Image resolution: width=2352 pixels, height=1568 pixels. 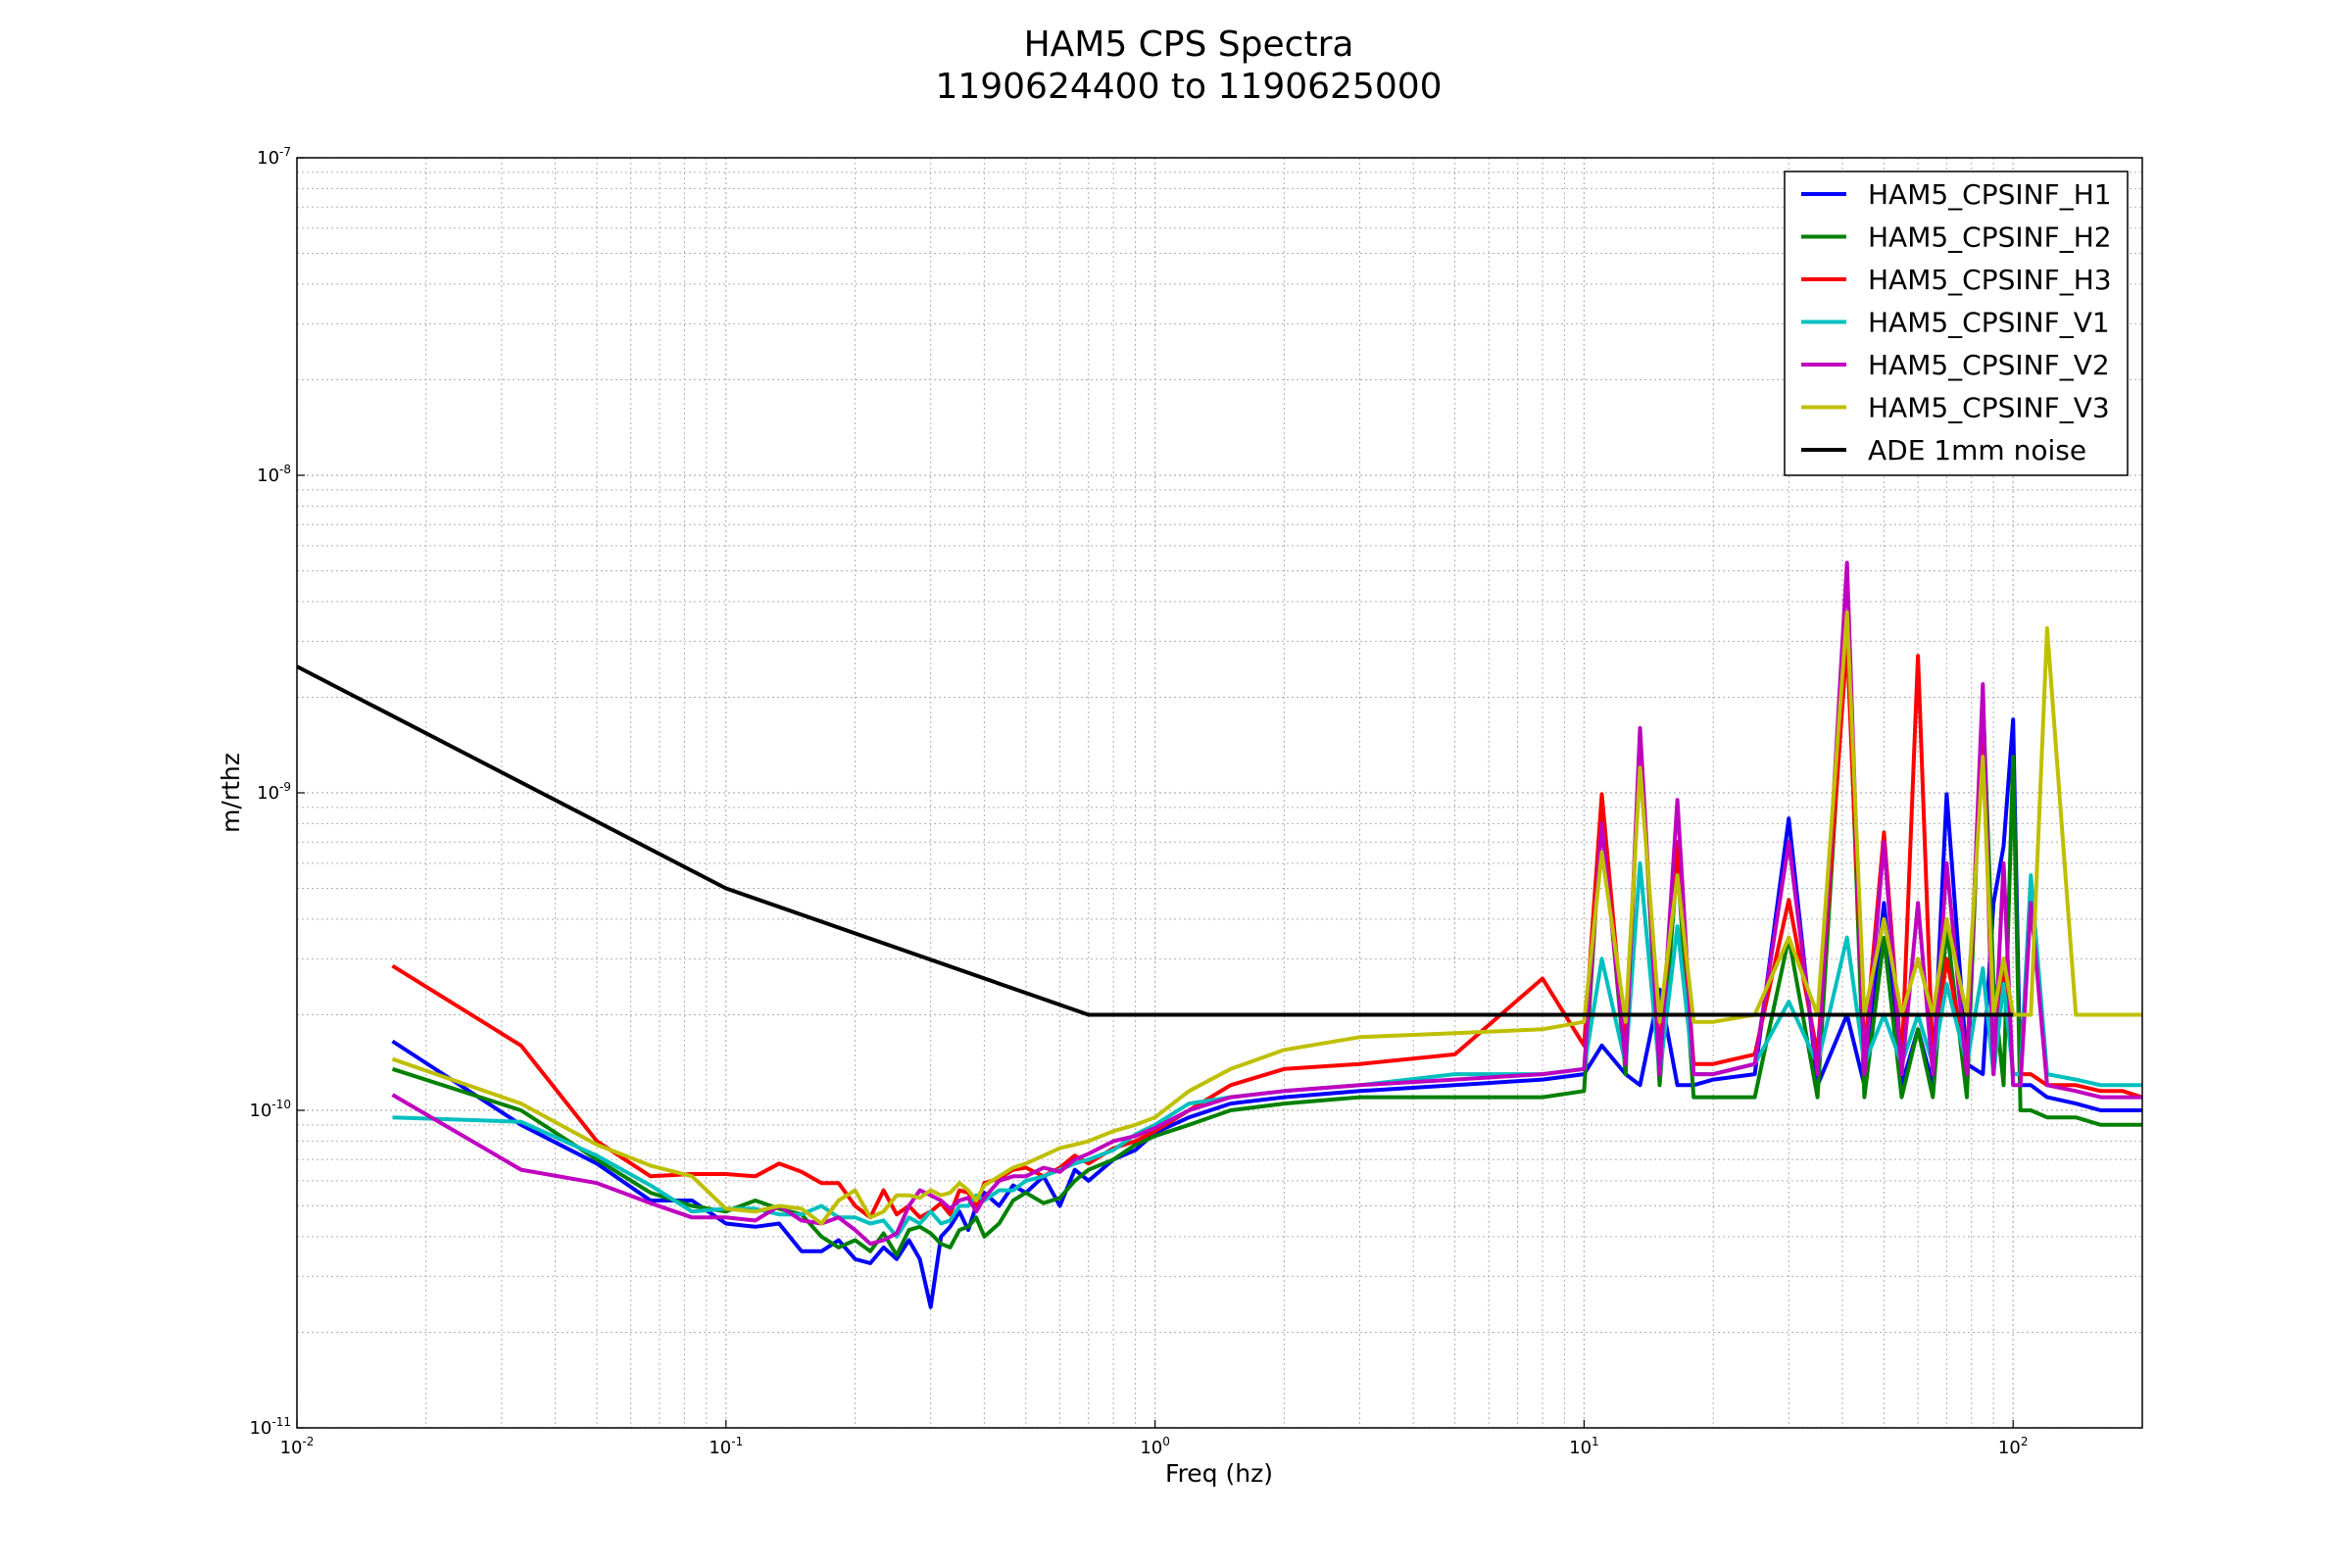 I want to click on y-tick-label: 10⁻⁷, so click(x=274, y=157).